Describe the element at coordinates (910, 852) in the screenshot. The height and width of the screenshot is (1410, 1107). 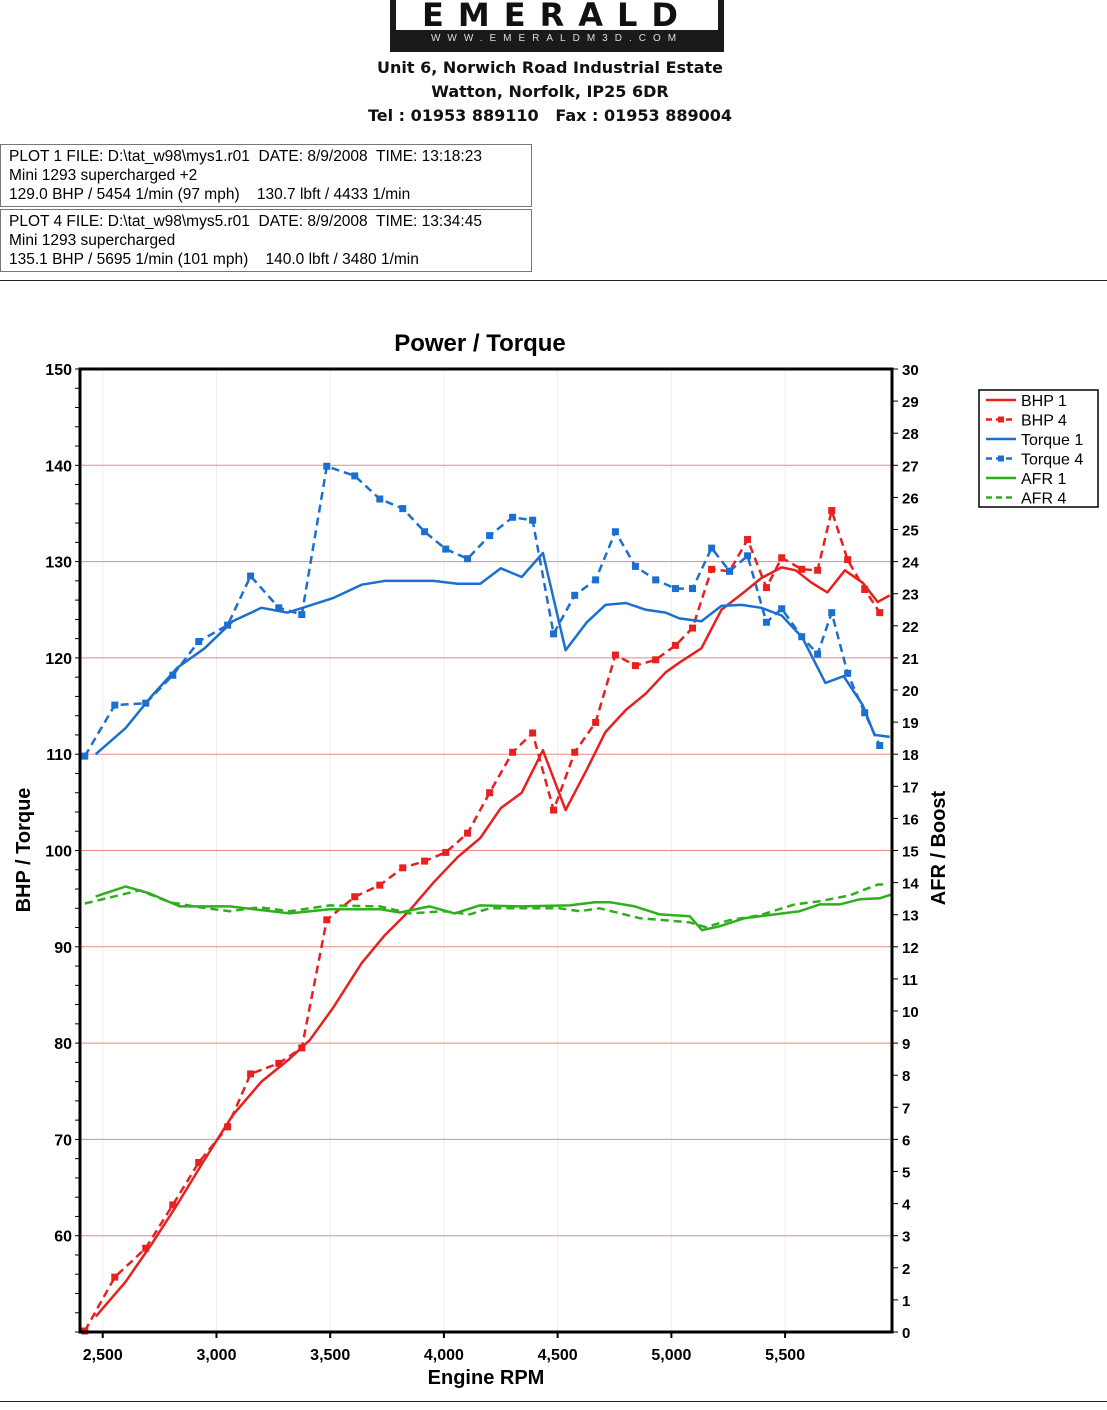
I see `y2-tick-label: 15` at that location.